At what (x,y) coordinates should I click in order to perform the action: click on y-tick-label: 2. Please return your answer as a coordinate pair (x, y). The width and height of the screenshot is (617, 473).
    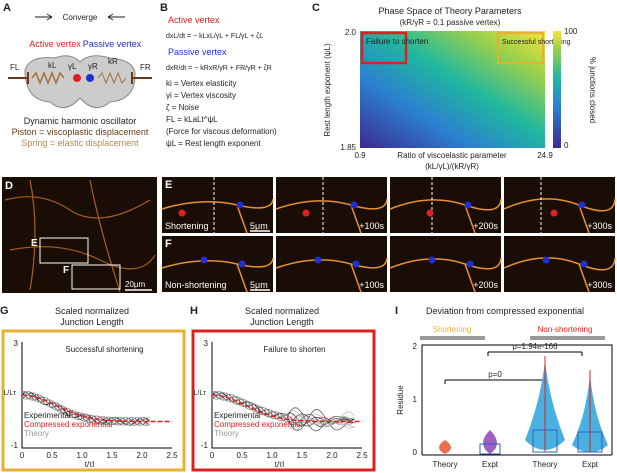
    Looking at the image, I should click on (415, 346).